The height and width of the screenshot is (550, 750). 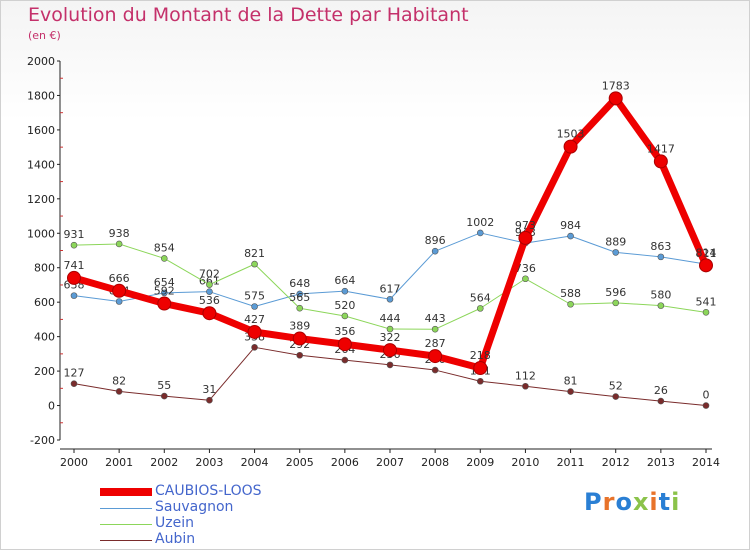 I want to click on data-label: 984, so click(x=570, y=225).